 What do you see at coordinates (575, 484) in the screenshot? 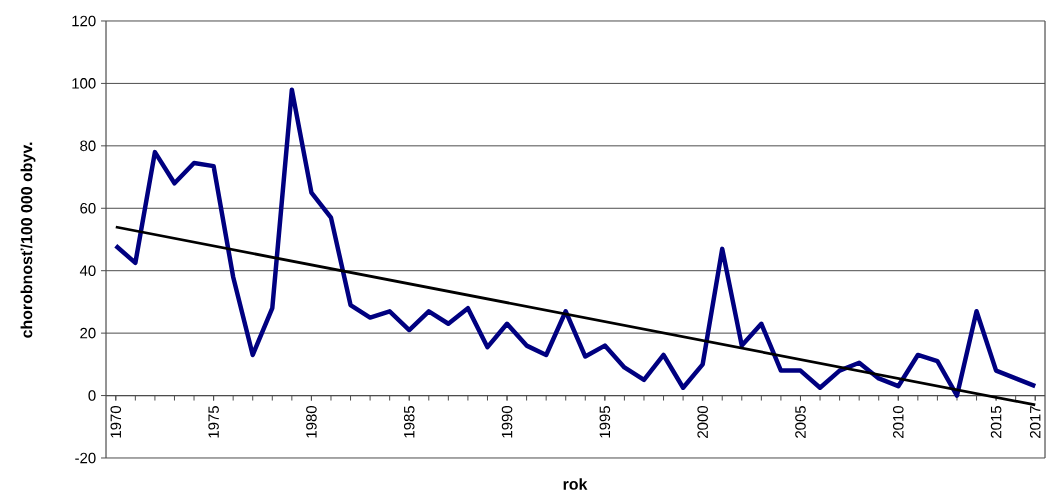
I see `x-axis-title: rok` at bounding box center [575, 484].